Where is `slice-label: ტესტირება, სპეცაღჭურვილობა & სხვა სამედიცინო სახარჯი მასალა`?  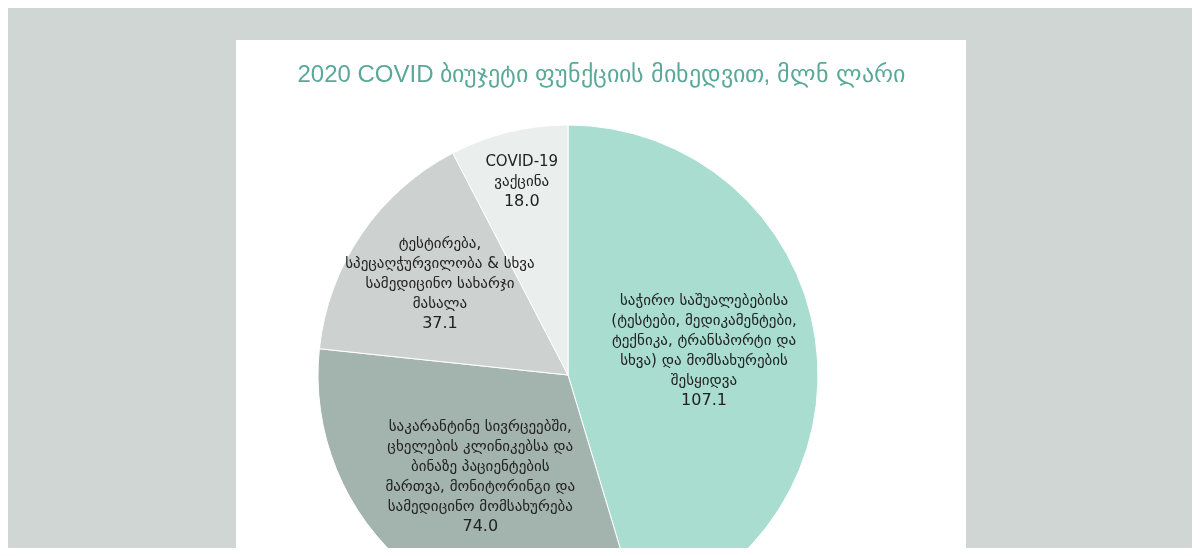
slice-label: ტესტირება, სპეცაღჭურვილობა & სხვა სამედიცინო სახარჯი მასალა is located at coordinates (440, 272).